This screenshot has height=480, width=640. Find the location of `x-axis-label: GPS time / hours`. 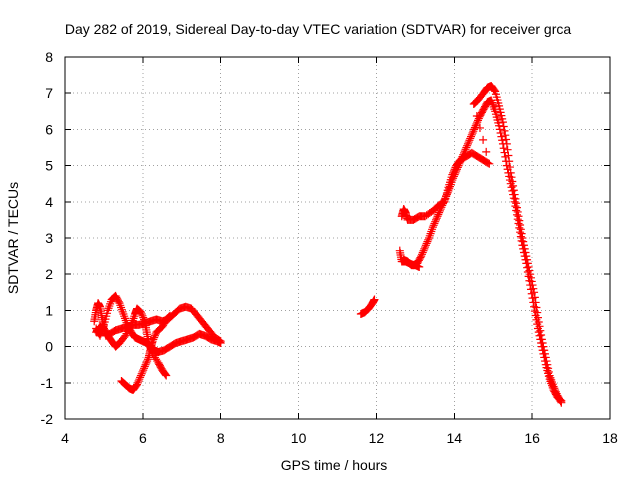

x-axis-label: GPS time / hours is located at coordinates (334, 465).